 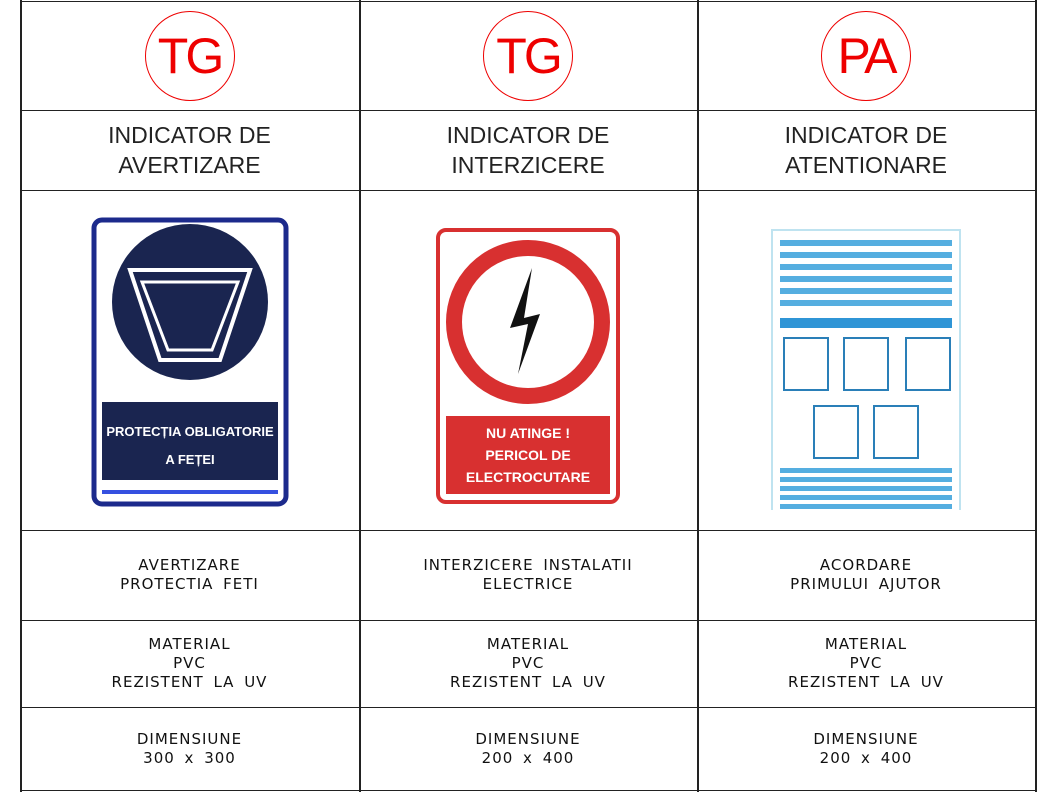 What do you see at coordinates (866, 565) in the screenshot?
I see `description-line: ACORDARE` at bounding box center [866, 565].